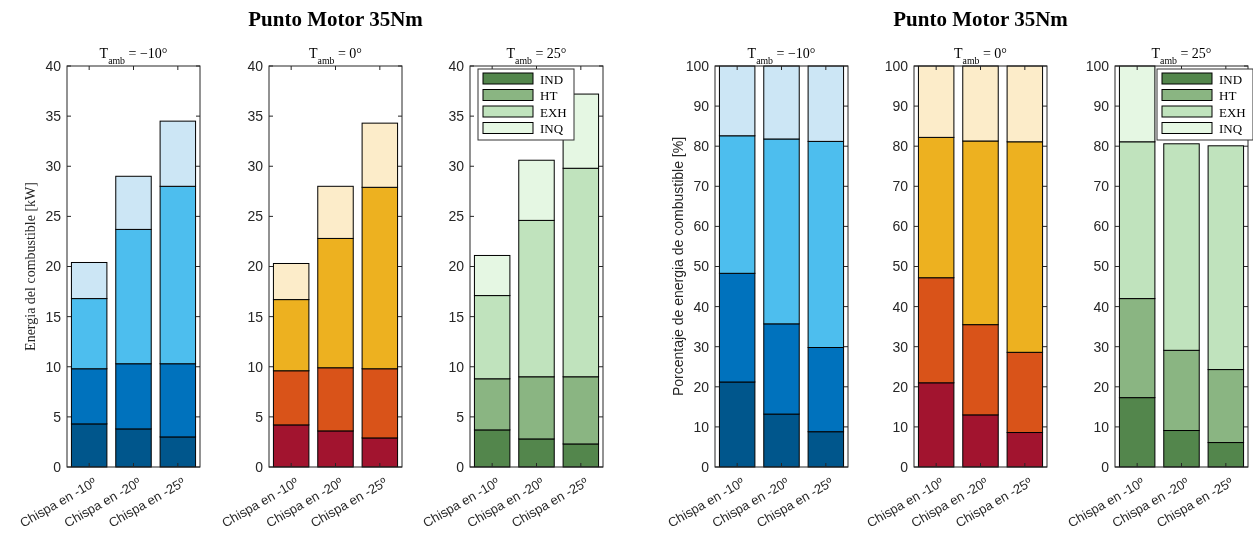 This screenshot has height=538, width=1253. I want to click on y-axis-title: Porcentaje de energia de combustible [%], so click(678, 266).